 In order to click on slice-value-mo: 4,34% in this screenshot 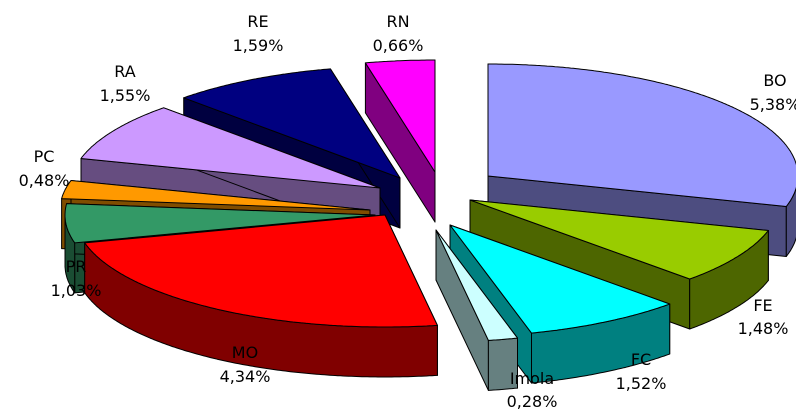, I will do `click(245, 376)`.